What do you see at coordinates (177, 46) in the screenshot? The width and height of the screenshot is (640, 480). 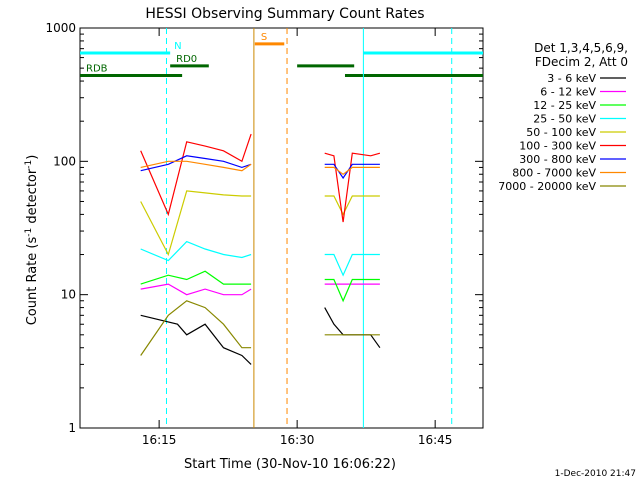 I see `flag-label: N` at bounding box center [177, 46].